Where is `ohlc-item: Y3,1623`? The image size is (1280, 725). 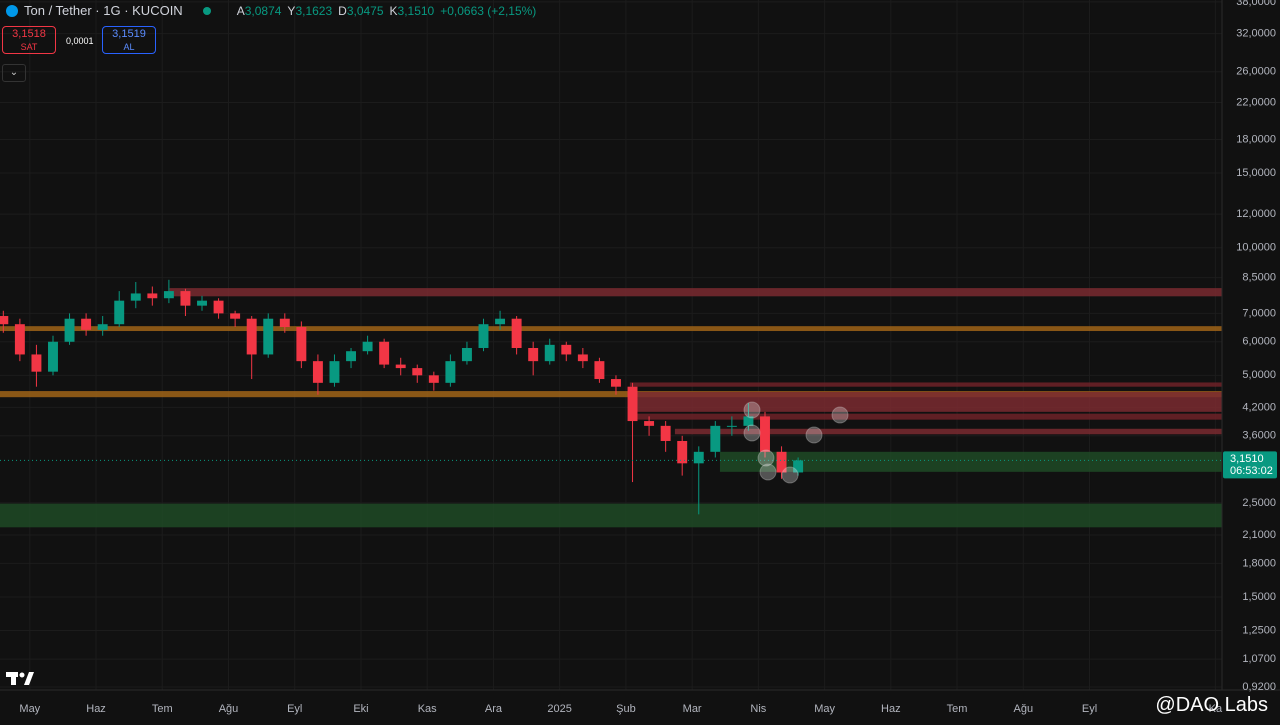
ohlc-item: Y3,1623 is located at coordinates (309, 11).